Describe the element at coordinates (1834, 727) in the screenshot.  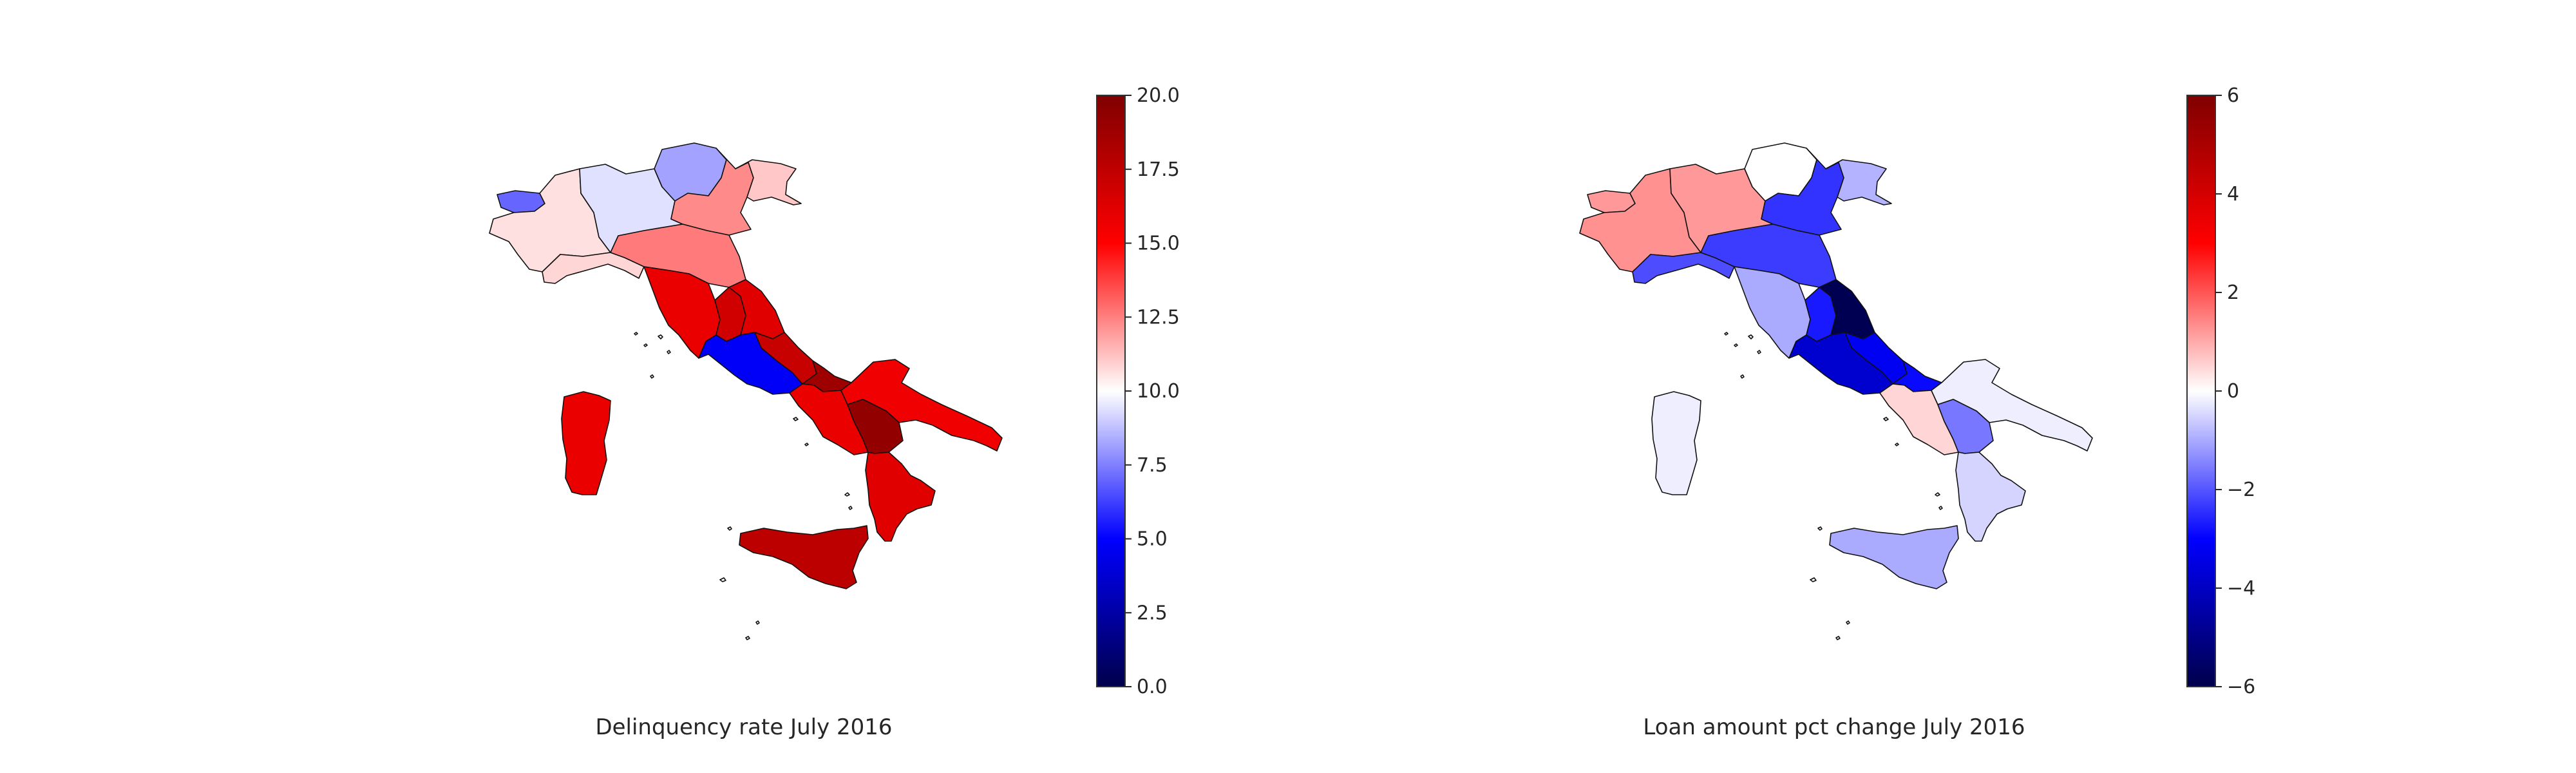
I see `map-title: Loan amount pct change July 2016` at that location.